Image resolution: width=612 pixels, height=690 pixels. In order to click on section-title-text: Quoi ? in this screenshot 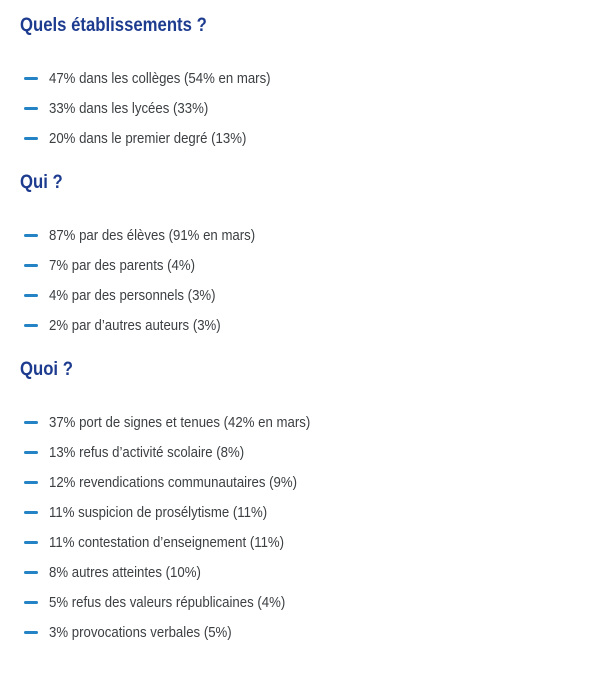, I will do `click(46, 369)`.